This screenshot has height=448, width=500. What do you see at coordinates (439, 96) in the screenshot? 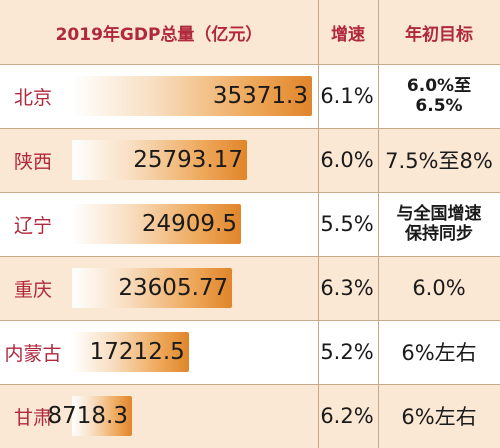
I see `target-value: 6.0%至6.5%` at bounding box center [439, 96].